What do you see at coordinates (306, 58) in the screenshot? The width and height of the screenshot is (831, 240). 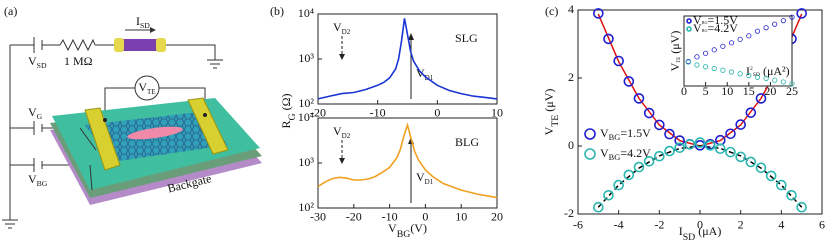 I see `y-tick-label: 10³` at bounding box center [306, 58].